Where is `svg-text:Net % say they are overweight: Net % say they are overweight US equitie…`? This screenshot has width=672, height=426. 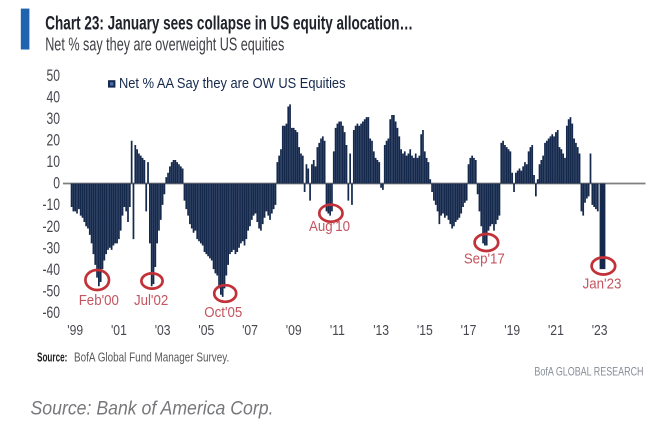
svg-text:Net % say they are overweight: Net % say they are overweight US equitie… is located at coordinates (164, 45).